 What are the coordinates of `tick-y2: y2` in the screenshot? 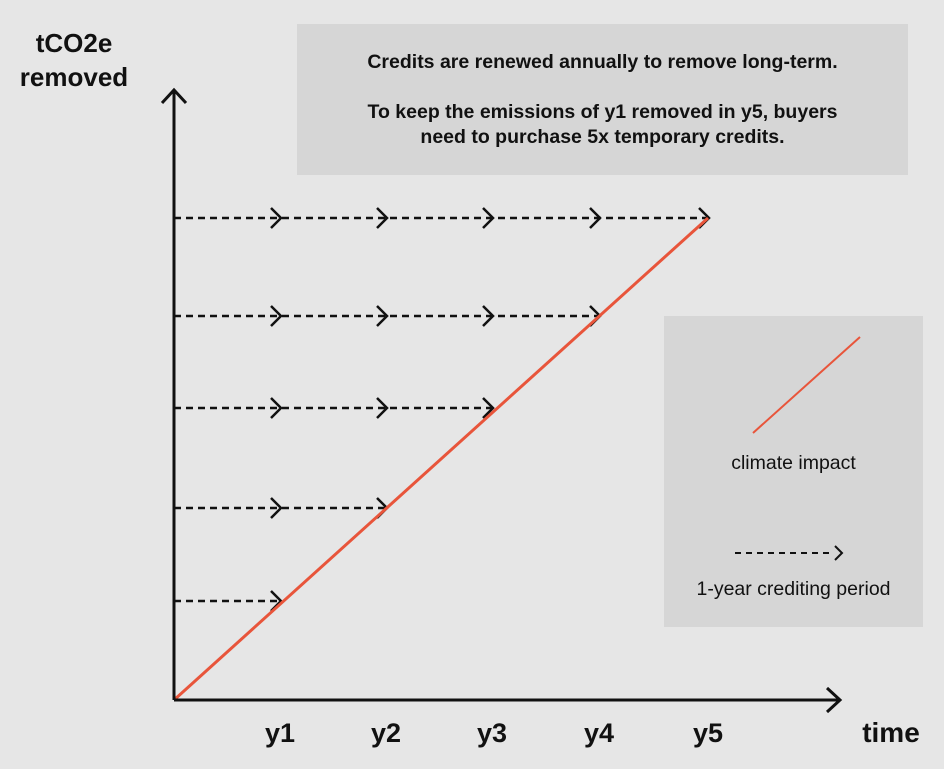 It's located at (386, 733).